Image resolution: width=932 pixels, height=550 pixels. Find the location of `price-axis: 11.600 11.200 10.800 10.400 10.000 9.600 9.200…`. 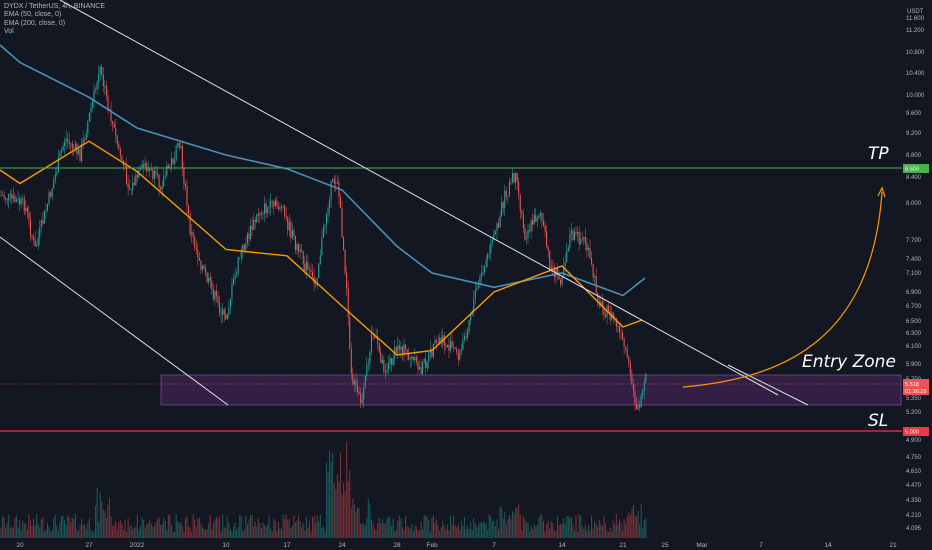

price-axis: 11.600 11.200 10.800 10.400 10.000 9.600 9.200… is located at coordinates (915, 274).